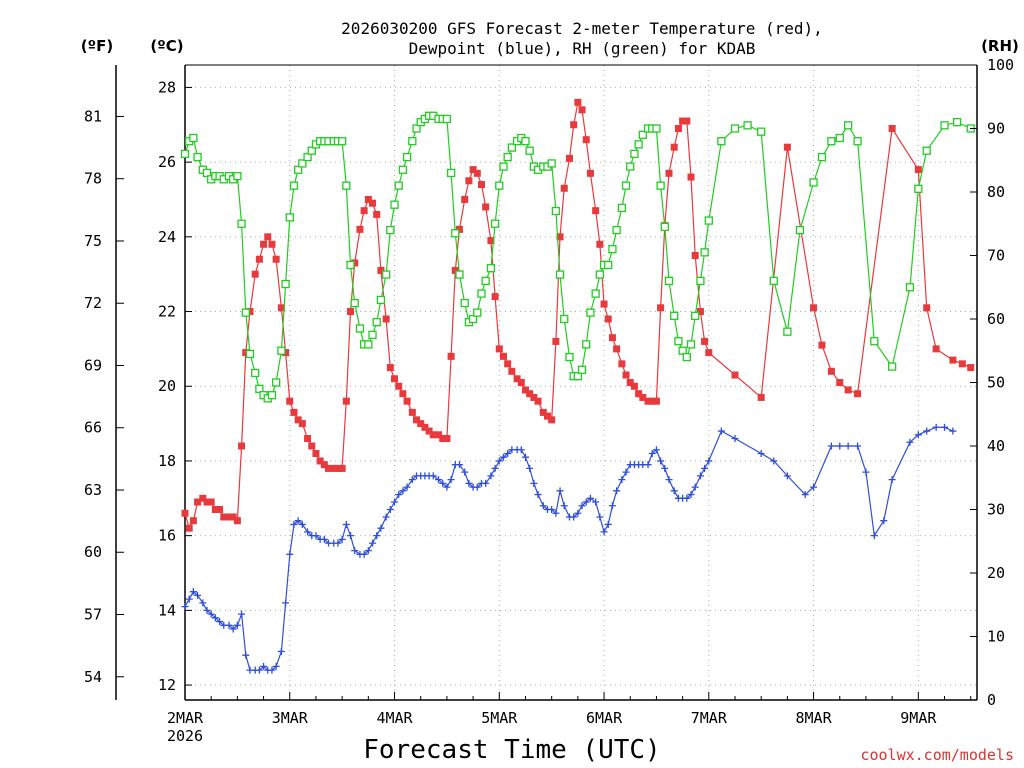 This screenshot has height=768, width=1024. Describe the element at coordinates (996, 319) in the screenshot. I see `rh-tick-label: 60` at that location.